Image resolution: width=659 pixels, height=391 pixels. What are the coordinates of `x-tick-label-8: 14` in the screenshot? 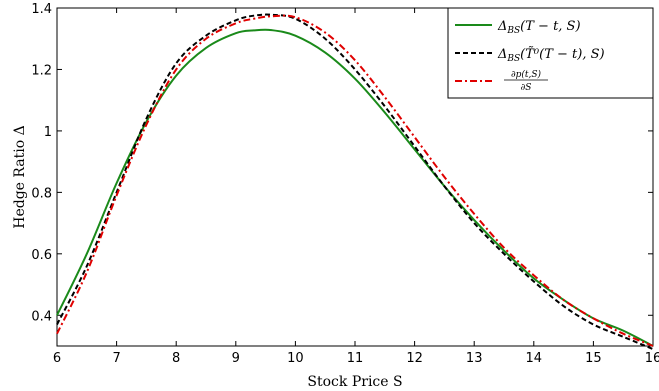 It's located at (534, 358).